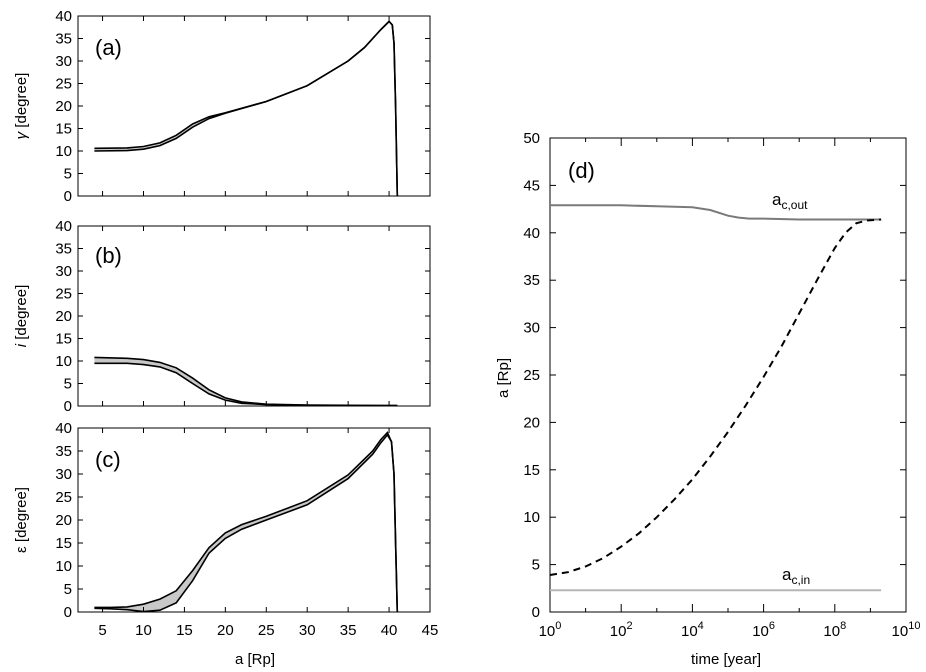  Describe the element at coordinates (430, 630) in the screenshot. I see `panel-c-xtick-label: 45` at that location.